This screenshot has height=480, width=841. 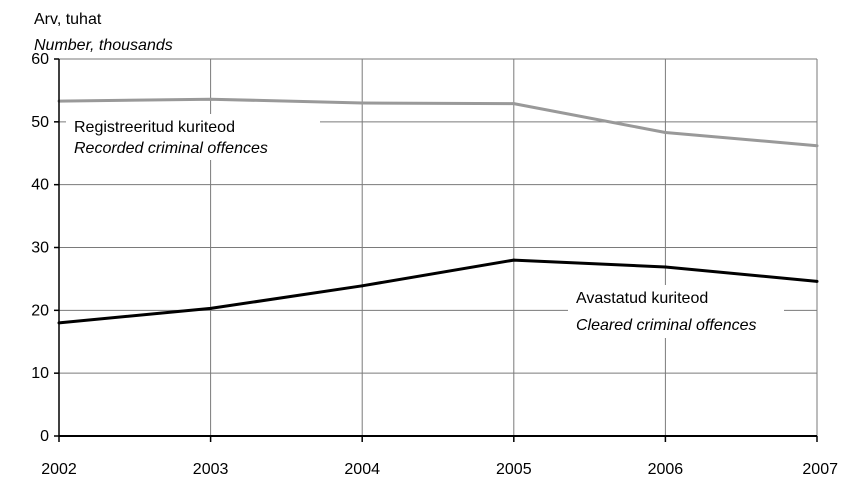 I want to click on y-axis-label-en: Number, thousands, so click(x=103, y=45).